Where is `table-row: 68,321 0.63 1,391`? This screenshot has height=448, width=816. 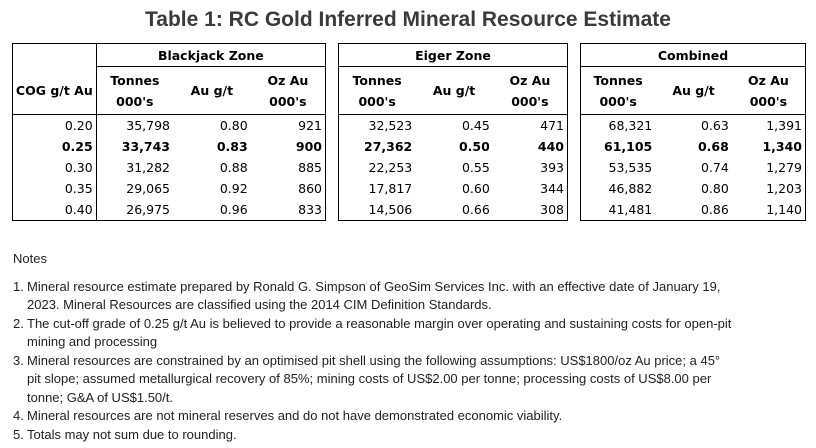 table-row: 68,321 0.63 1,391 is located at coordinates (693, 125).